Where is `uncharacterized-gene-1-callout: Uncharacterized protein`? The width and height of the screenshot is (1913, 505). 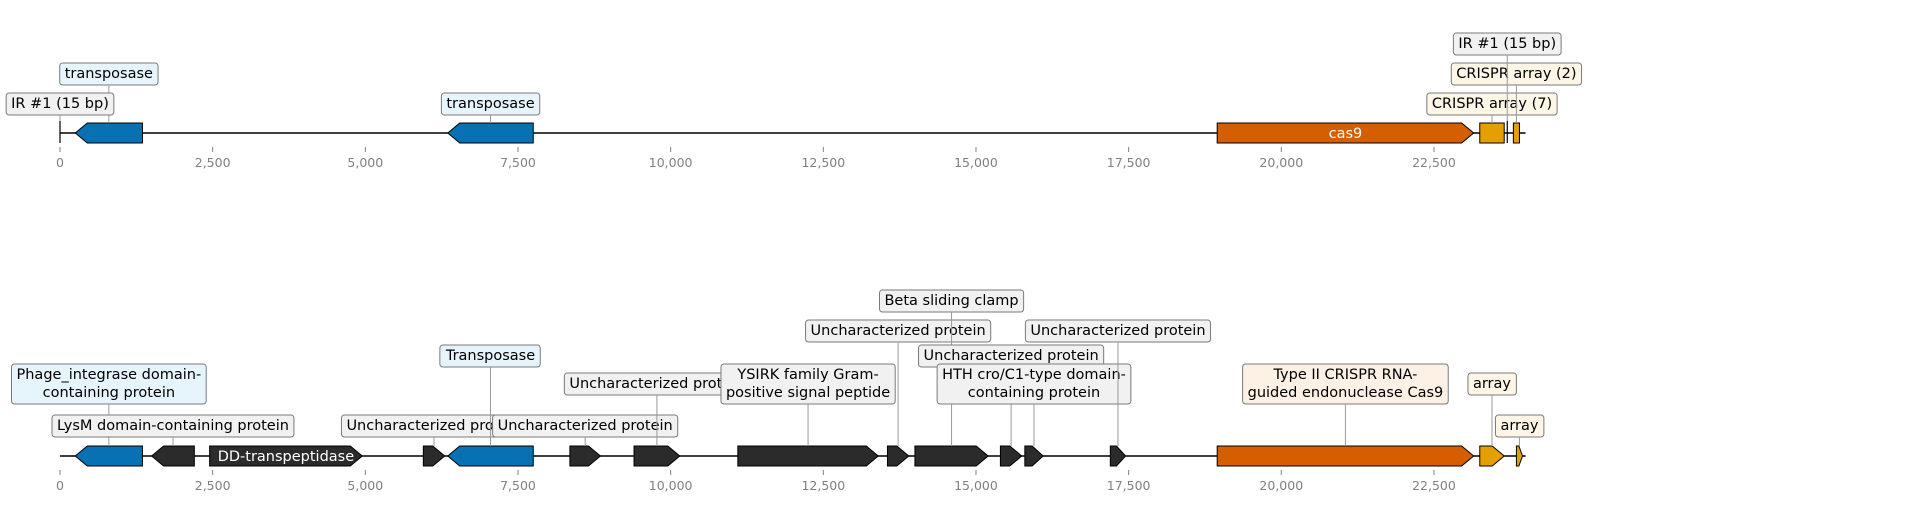
uncharacterized-gene-1-callout: Uncharacterized protein is located at coordinates (434, 430).